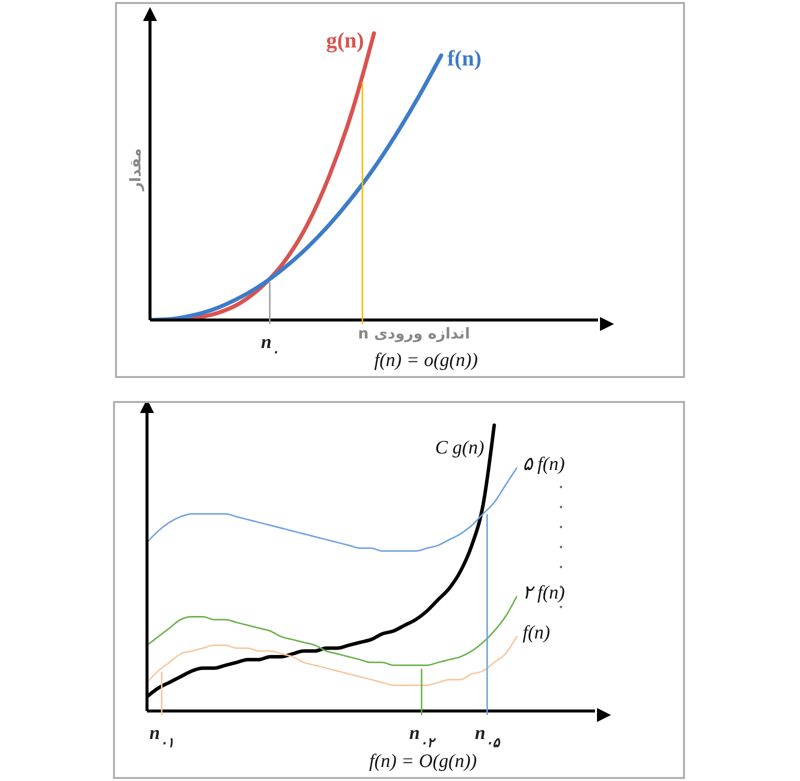 The image size is (800, 781). I want to click on series-label: ۵ f(n), so click(543, 465).